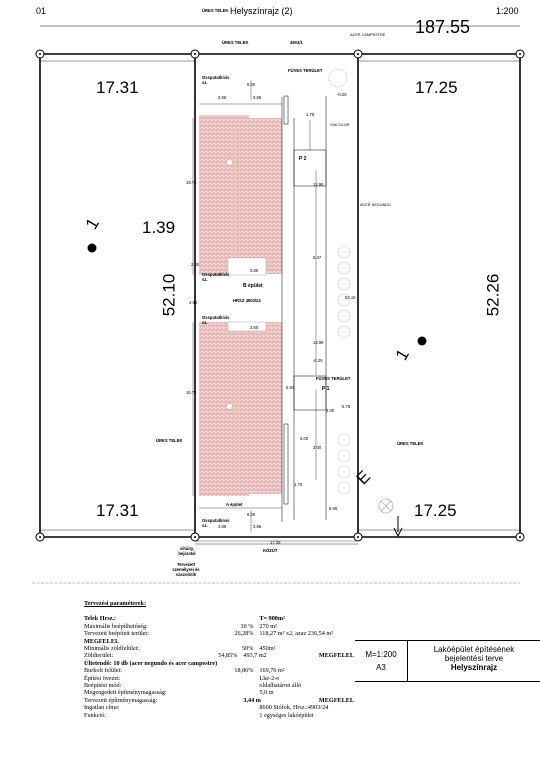 This screenshot has width=540, height=768. Describe the element at coordinates (216, 523) in the screenshot. I see `dumpster-label-bottom: Ossputatkivis sz.` at that location.